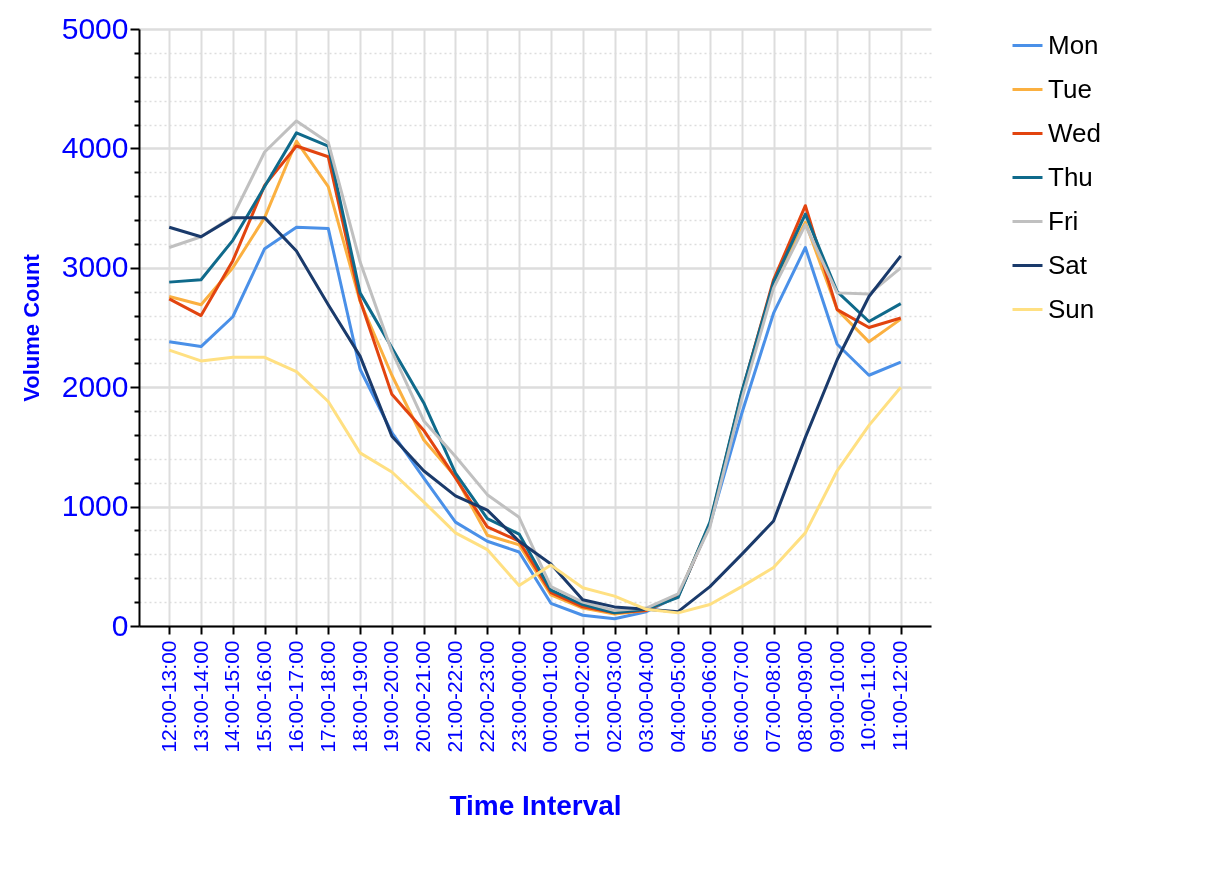  Describe the element at coordinates (486, 696) in the screenshot. I see `x-tick-label: 22:00-23:00` at that location.